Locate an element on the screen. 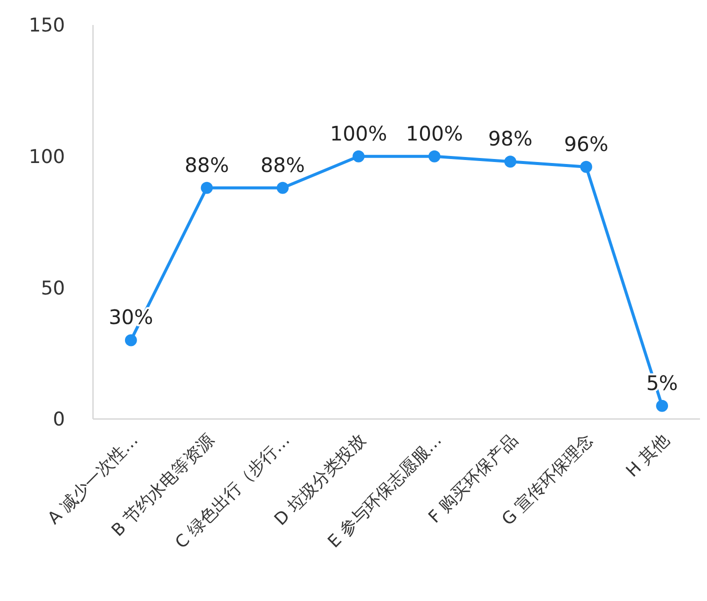 The height and width of the screenshot is (601, 707). y-tick-label: 100 is located at coordinates (46, 157).